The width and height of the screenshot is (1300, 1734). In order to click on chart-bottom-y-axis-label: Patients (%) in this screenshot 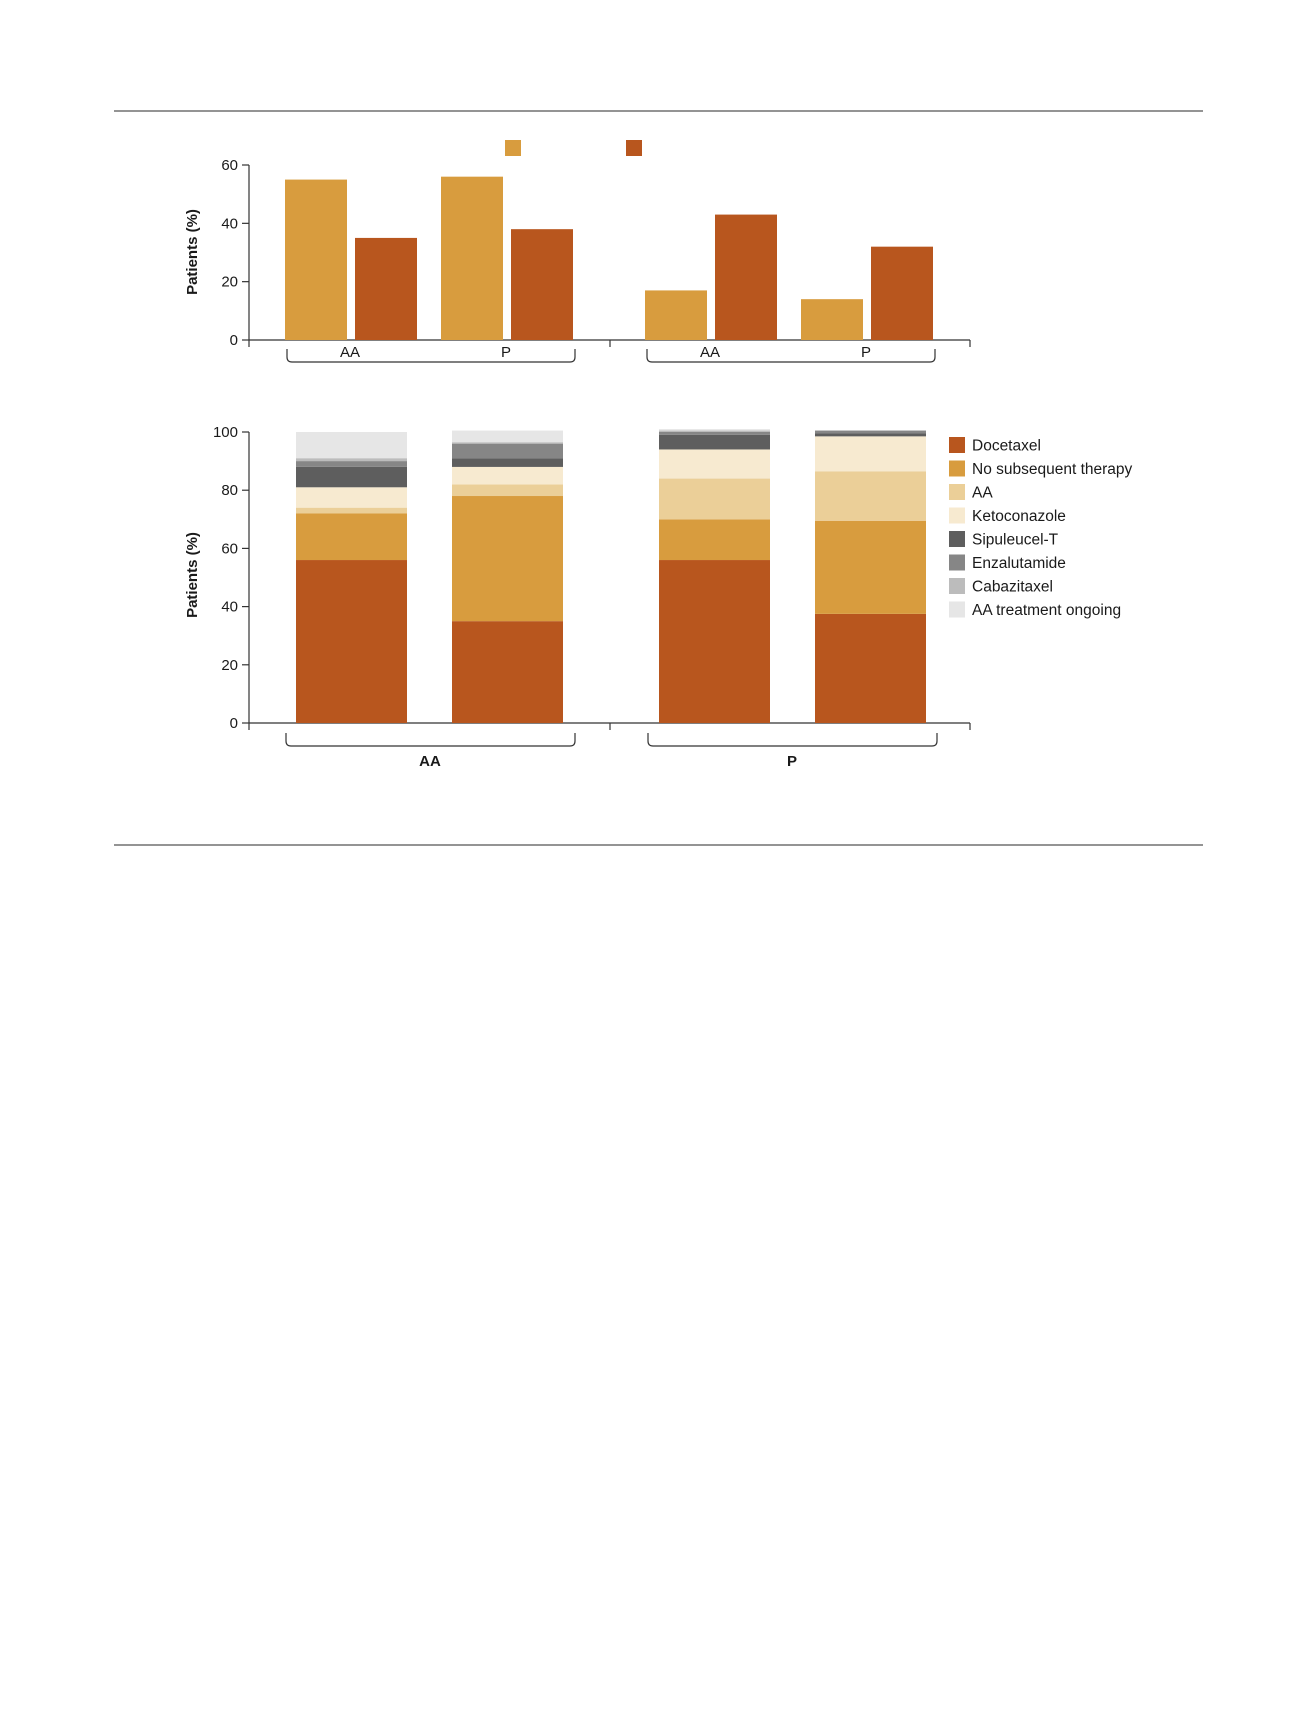, I will do `click(192, 575)`.